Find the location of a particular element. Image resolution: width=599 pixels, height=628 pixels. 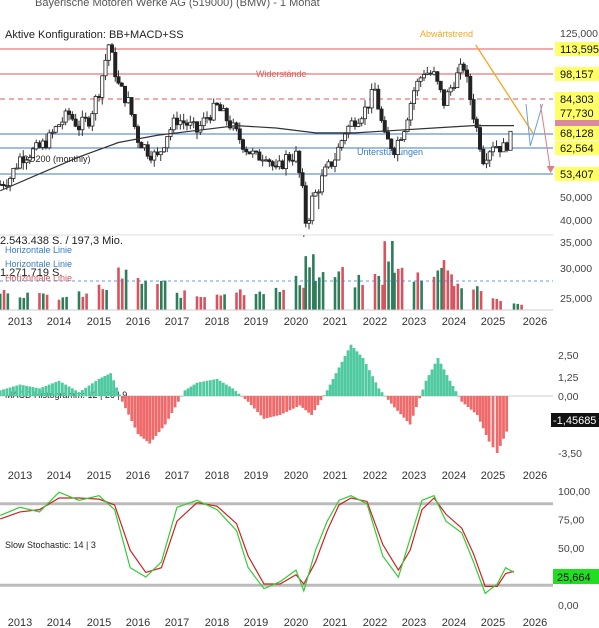

x-tick-label-lower: 2019 is located at coordinates (256, 622).